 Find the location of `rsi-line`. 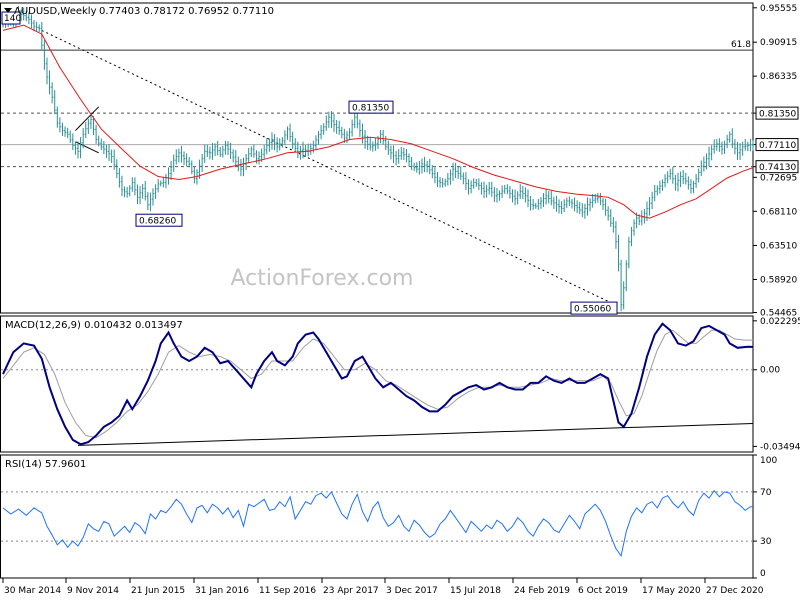

rsi-line is located at coordinates (378, 523).